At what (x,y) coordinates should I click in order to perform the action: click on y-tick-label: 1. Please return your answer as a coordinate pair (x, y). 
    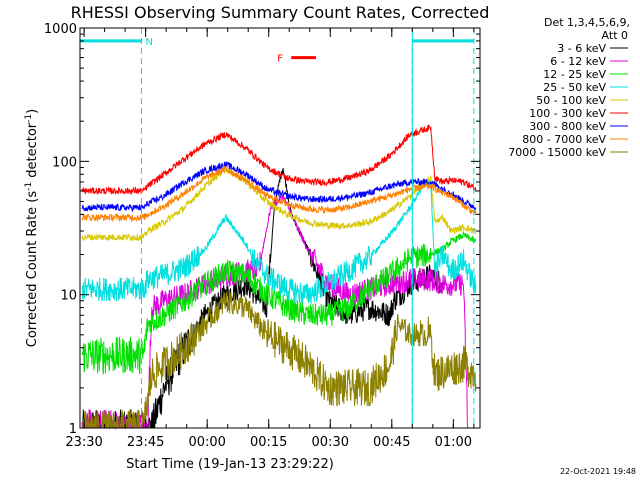
    Looking at the image, I should click on (73, 429).